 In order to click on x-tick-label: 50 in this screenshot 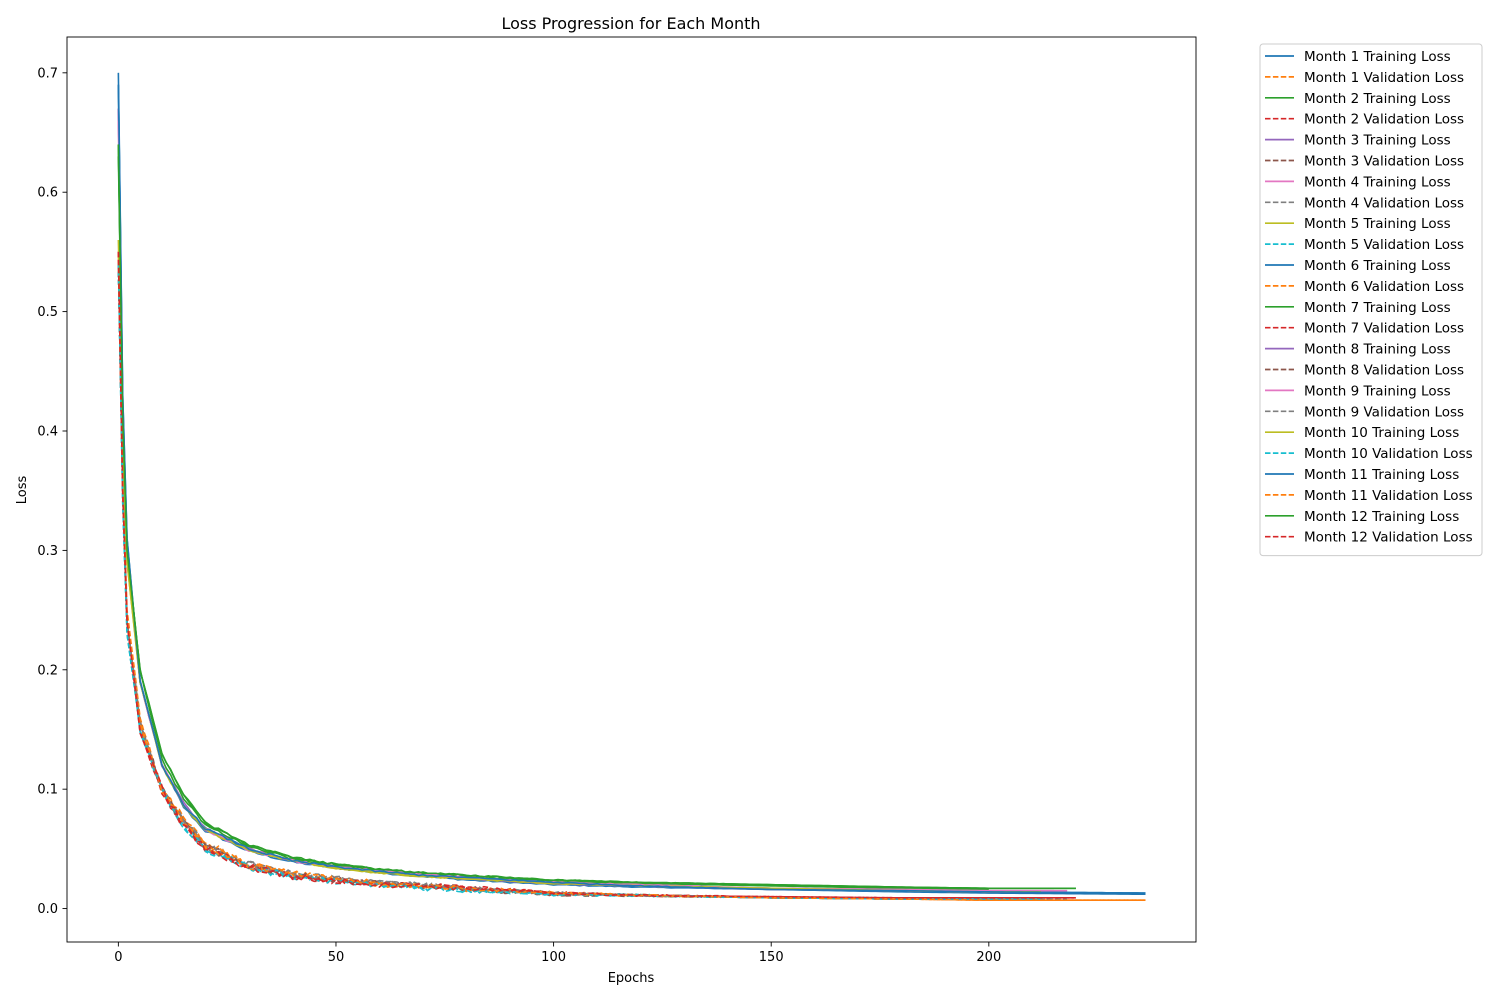, I will do `click(336, 957)`.